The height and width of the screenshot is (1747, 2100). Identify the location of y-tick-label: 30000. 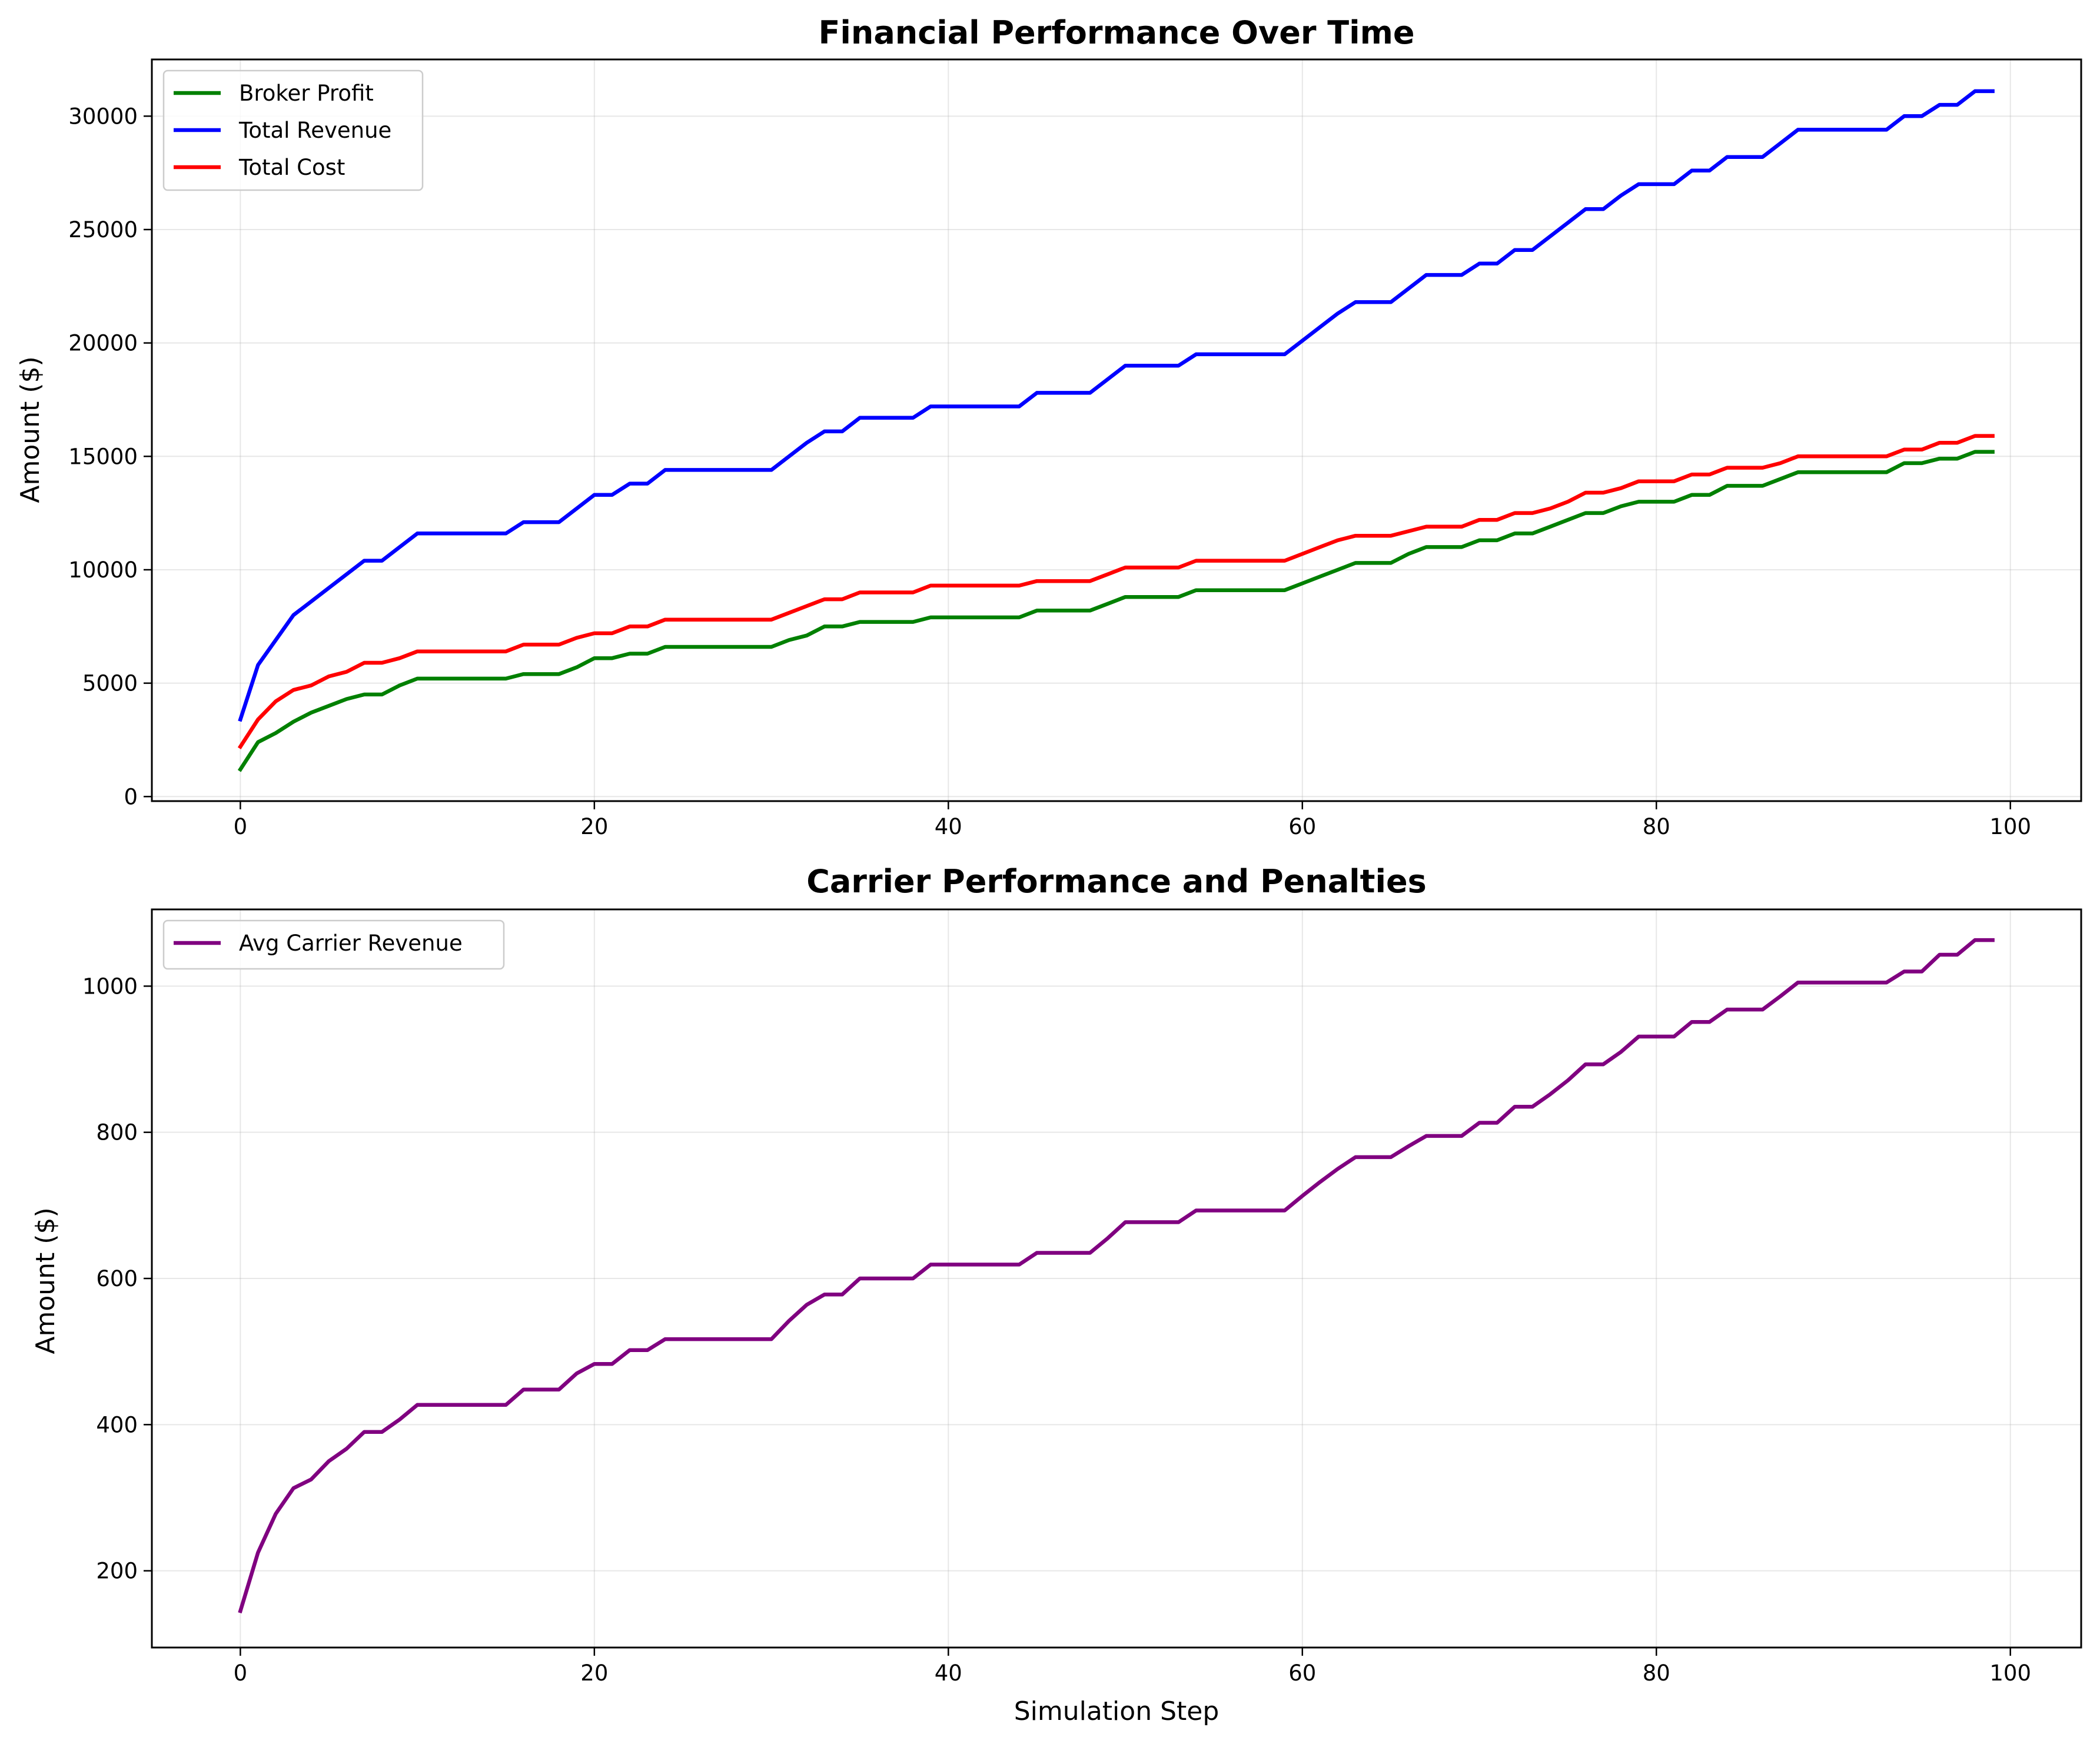
(103, 116).